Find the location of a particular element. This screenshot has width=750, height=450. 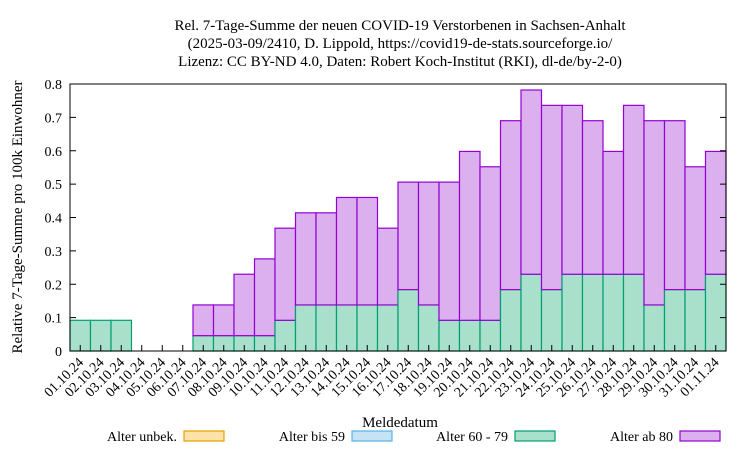

y-tick-label: 0.4 is located at coordinates (54, 219).